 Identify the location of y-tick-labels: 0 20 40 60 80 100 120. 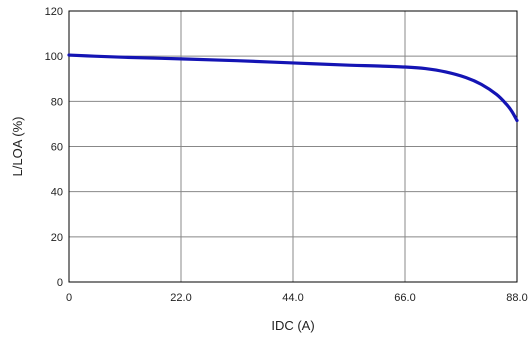
(54, 147).